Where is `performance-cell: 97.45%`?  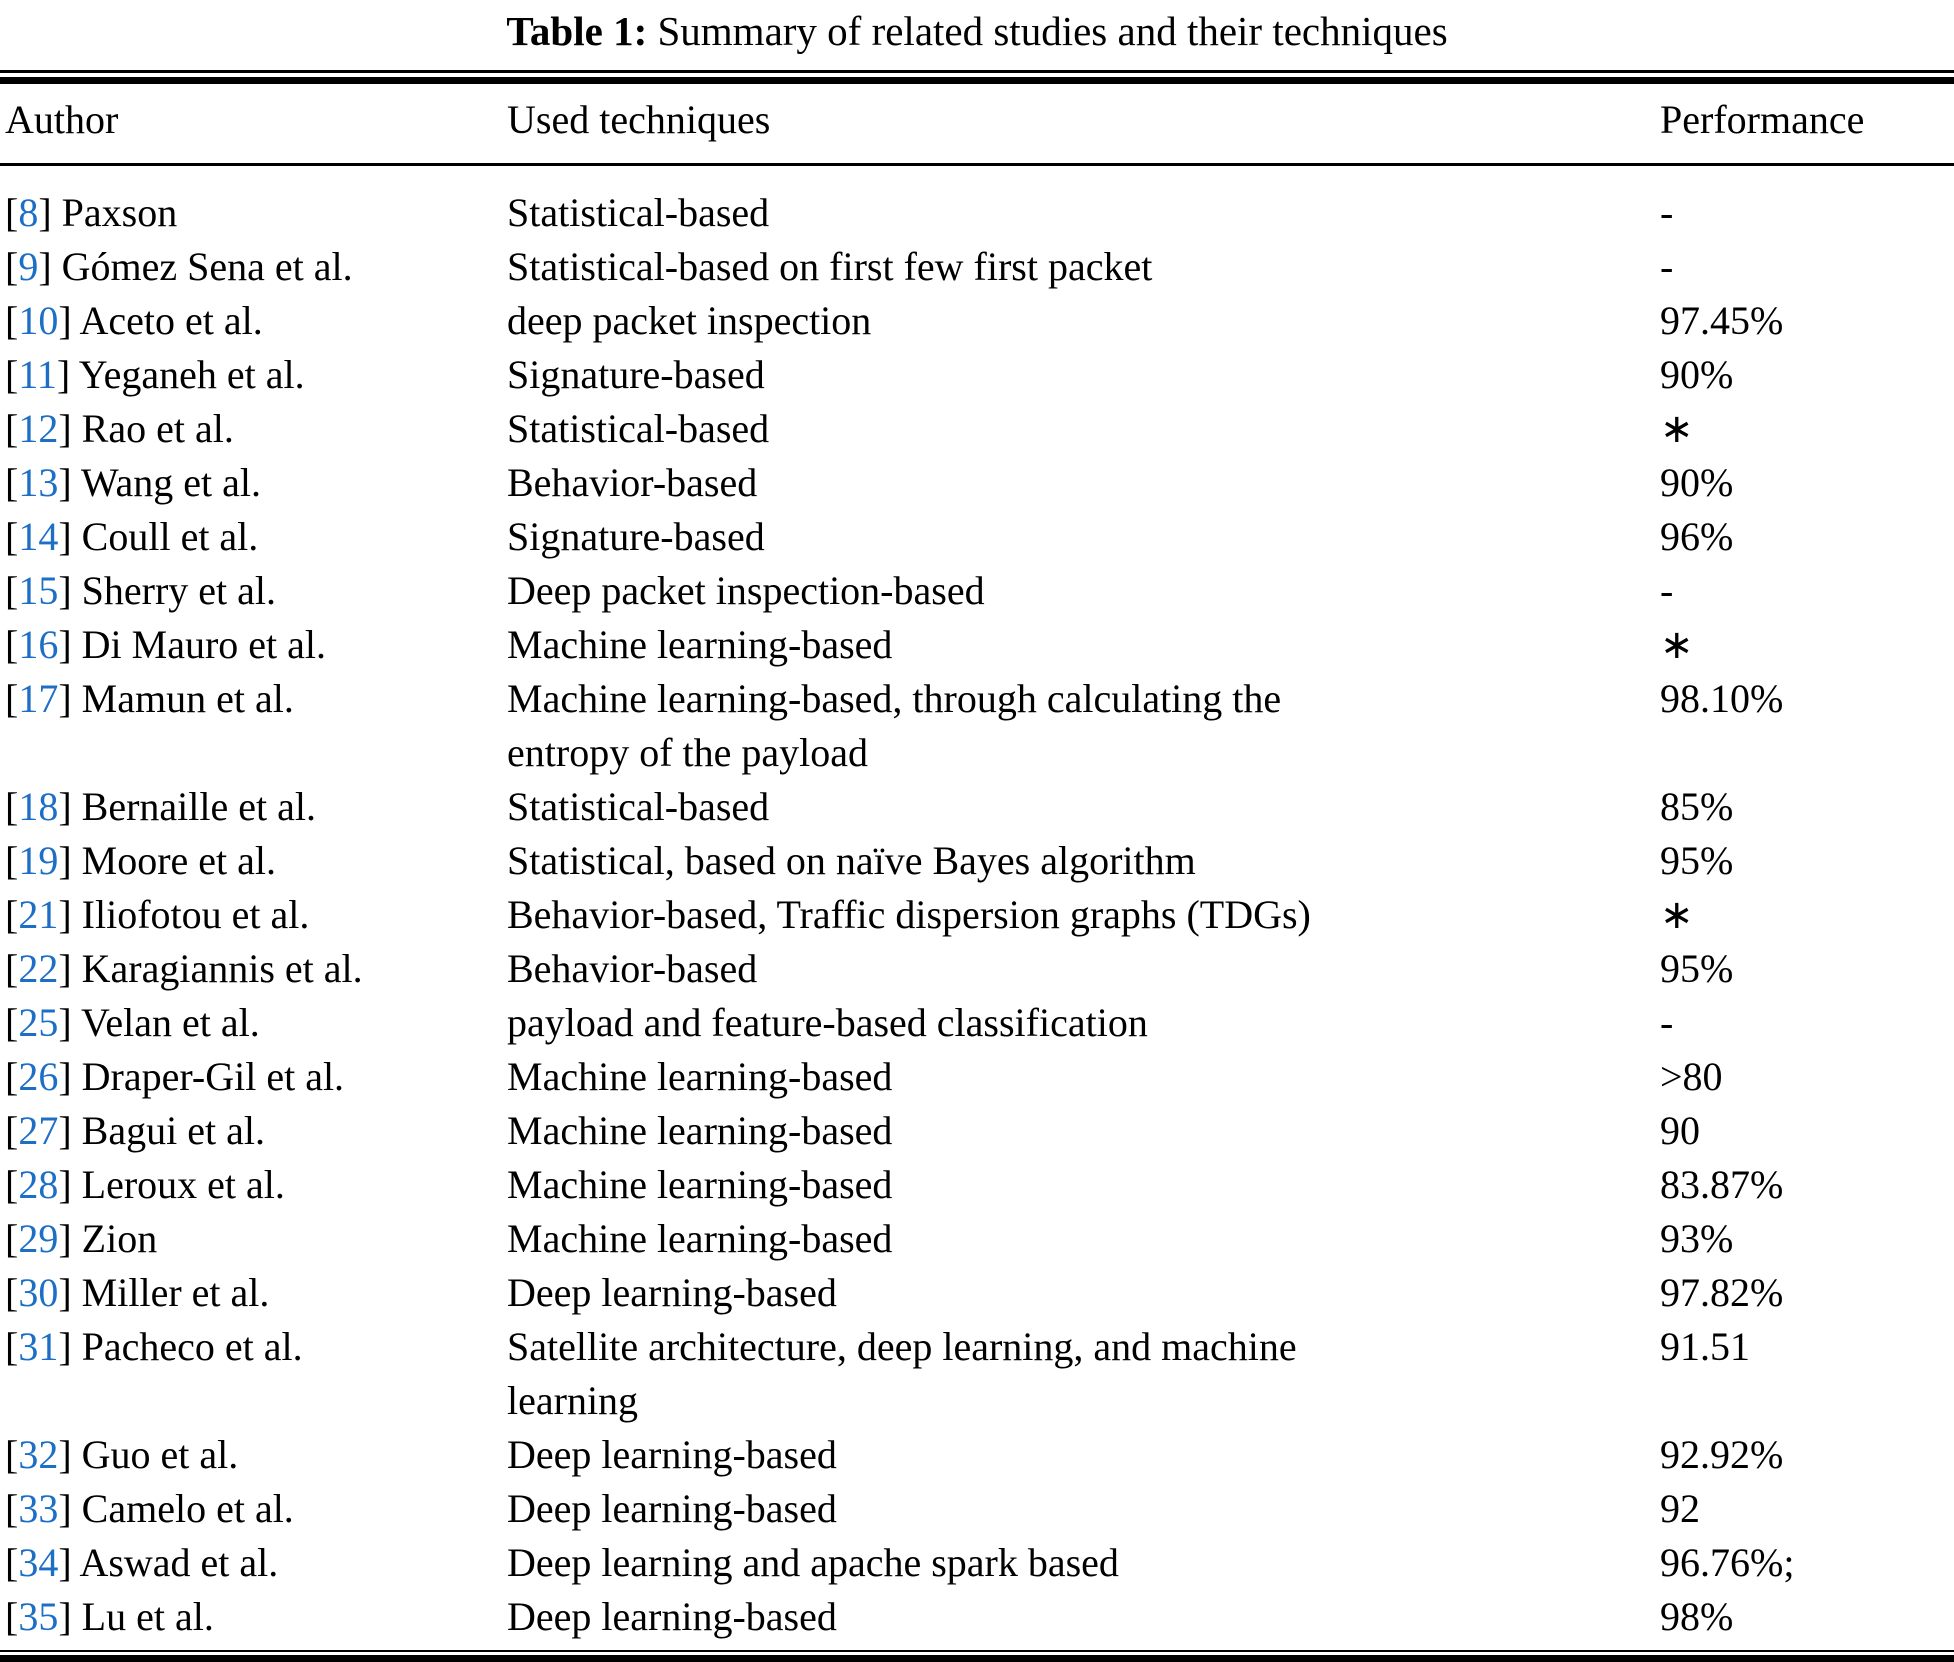 performance-cell: 97.45% is located at coordinates (1722, 320).